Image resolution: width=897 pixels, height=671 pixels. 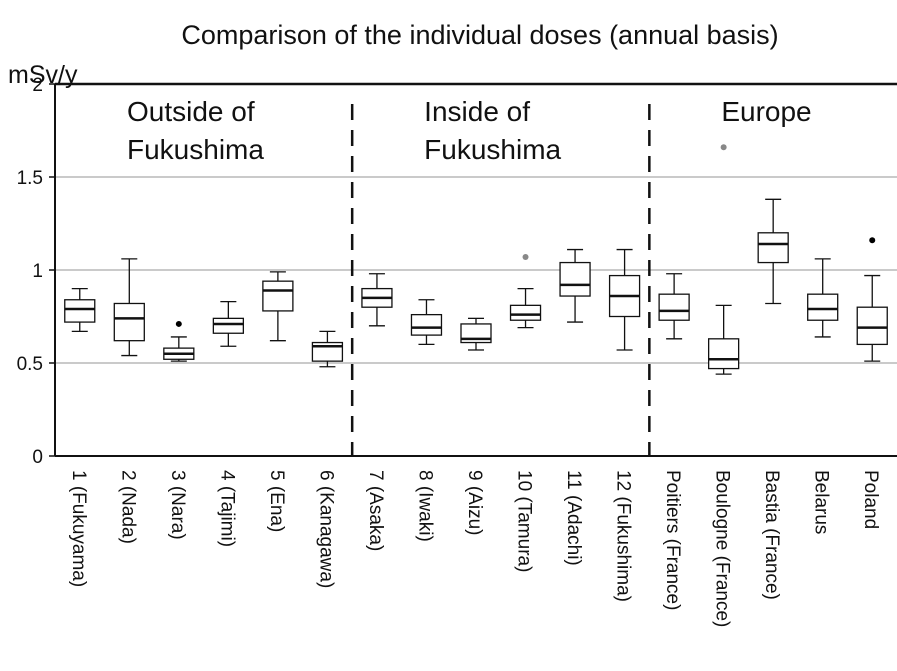 What do you see at coordinates (177, 505) in the screenshot?
I see `x-tick-label: 3 (Nara)` at bounding box center [177, 505].